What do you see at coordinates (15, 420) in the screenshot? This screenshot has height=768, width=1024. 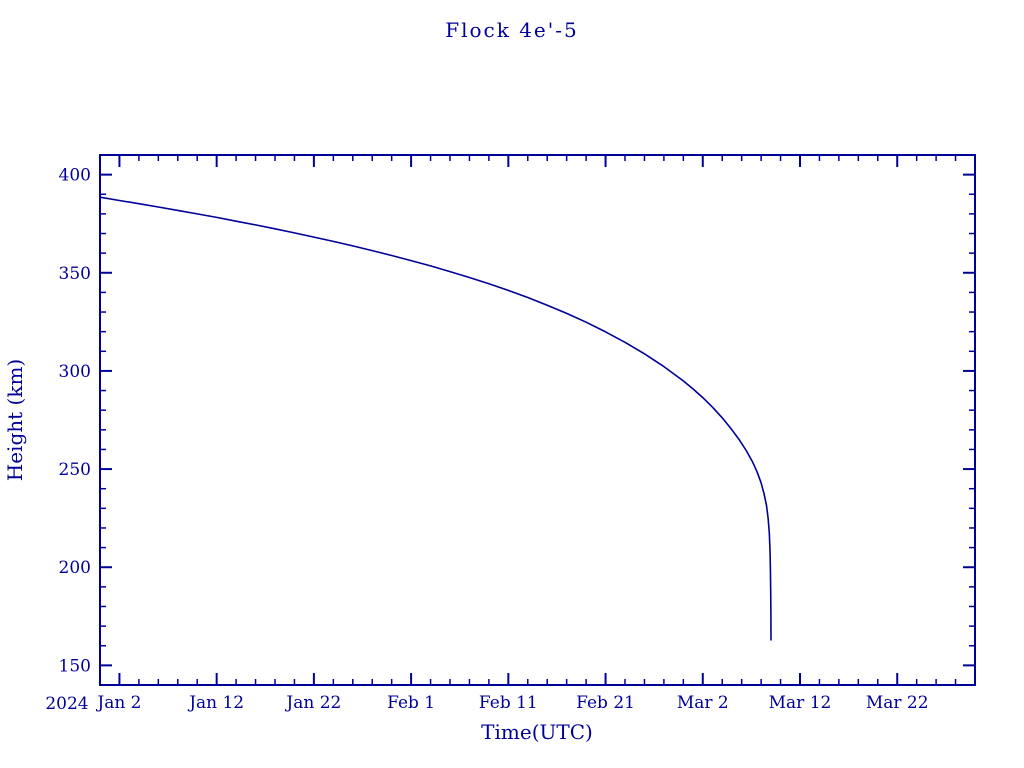 I see `y-axis-label: Height (km)` at bounding box center [15, 420].